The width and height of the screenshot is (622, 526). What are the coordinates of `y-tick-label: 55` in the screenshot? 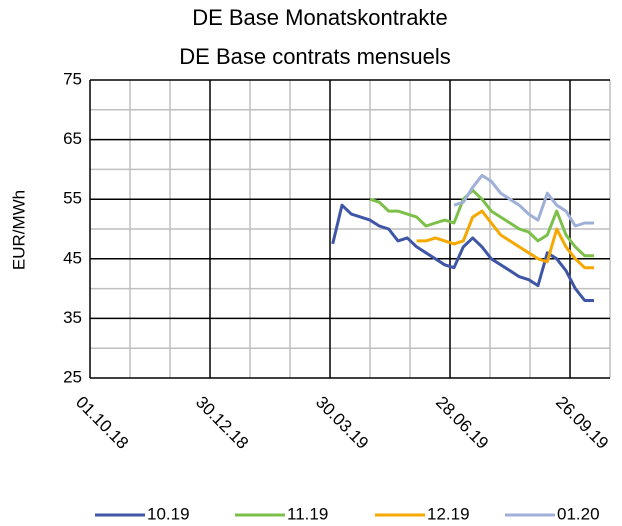 It's located at (72, 198).